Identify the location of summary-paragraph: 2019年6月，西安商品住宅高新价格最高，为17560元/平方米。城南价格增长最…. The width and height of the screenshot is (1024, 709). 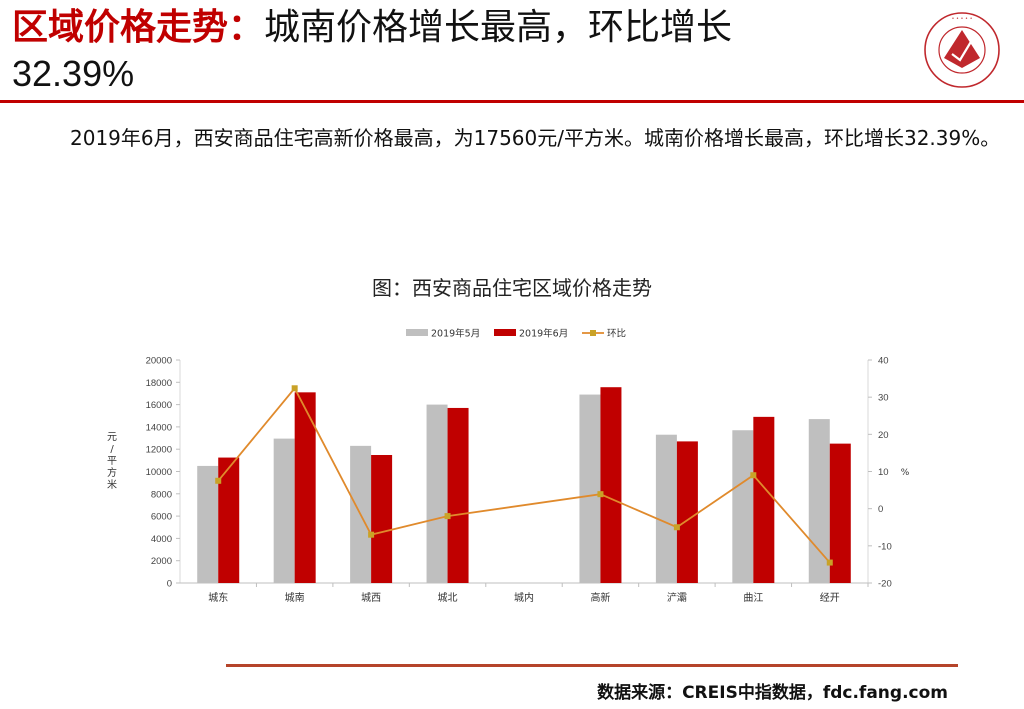
(521, 138).